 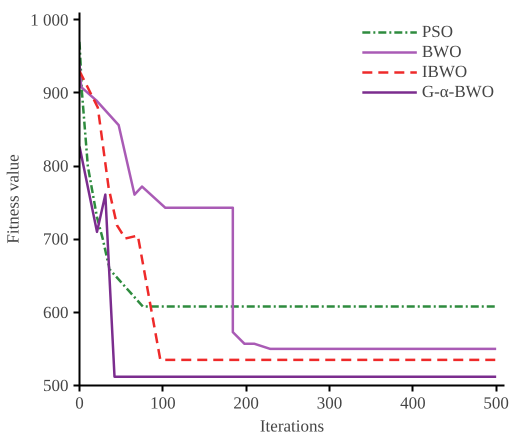 I want to click on x-tick-label: 0, so click(x=79, y=403).